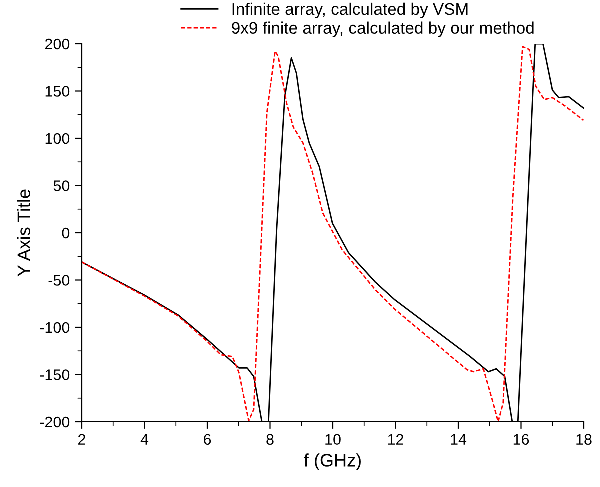  Describe the element at coordinates (459, 439) in the screenshot. I see `x-tick-label: 14` at that location.